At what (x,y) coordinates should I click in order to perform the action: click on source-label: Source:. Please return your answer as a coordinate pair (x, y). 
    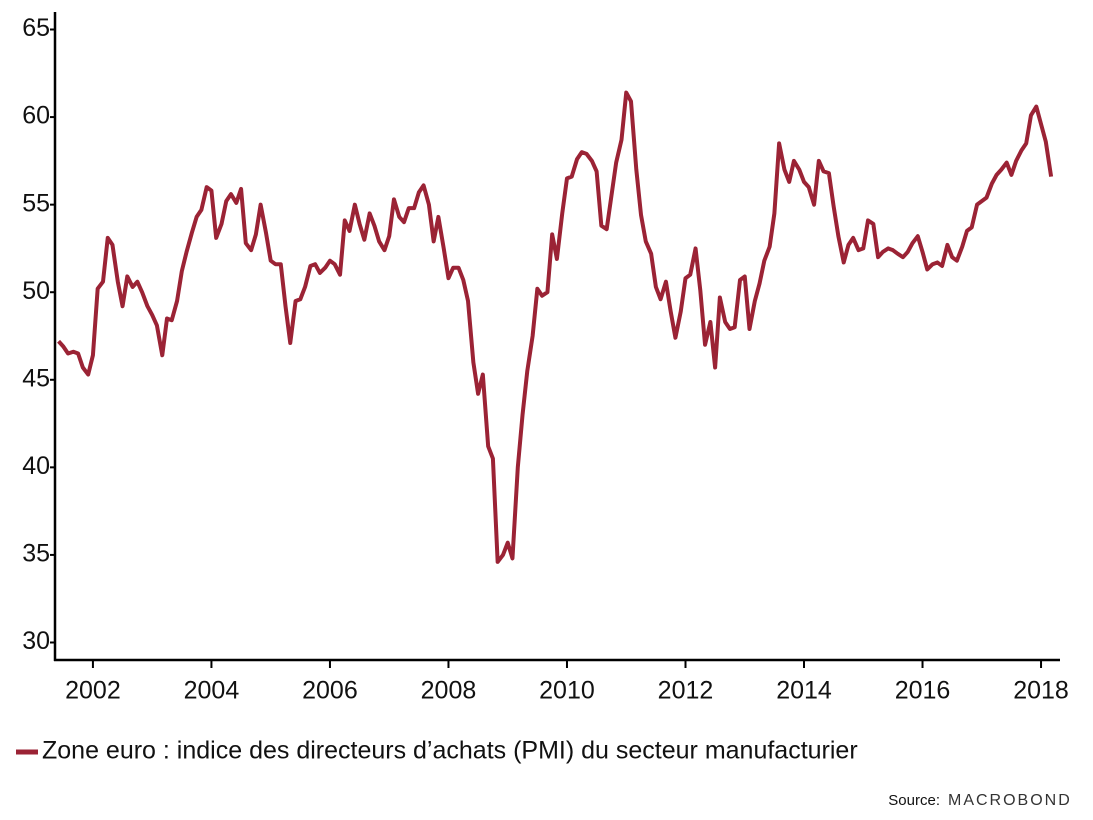
    Looking at the image, I should click on (914, 800).